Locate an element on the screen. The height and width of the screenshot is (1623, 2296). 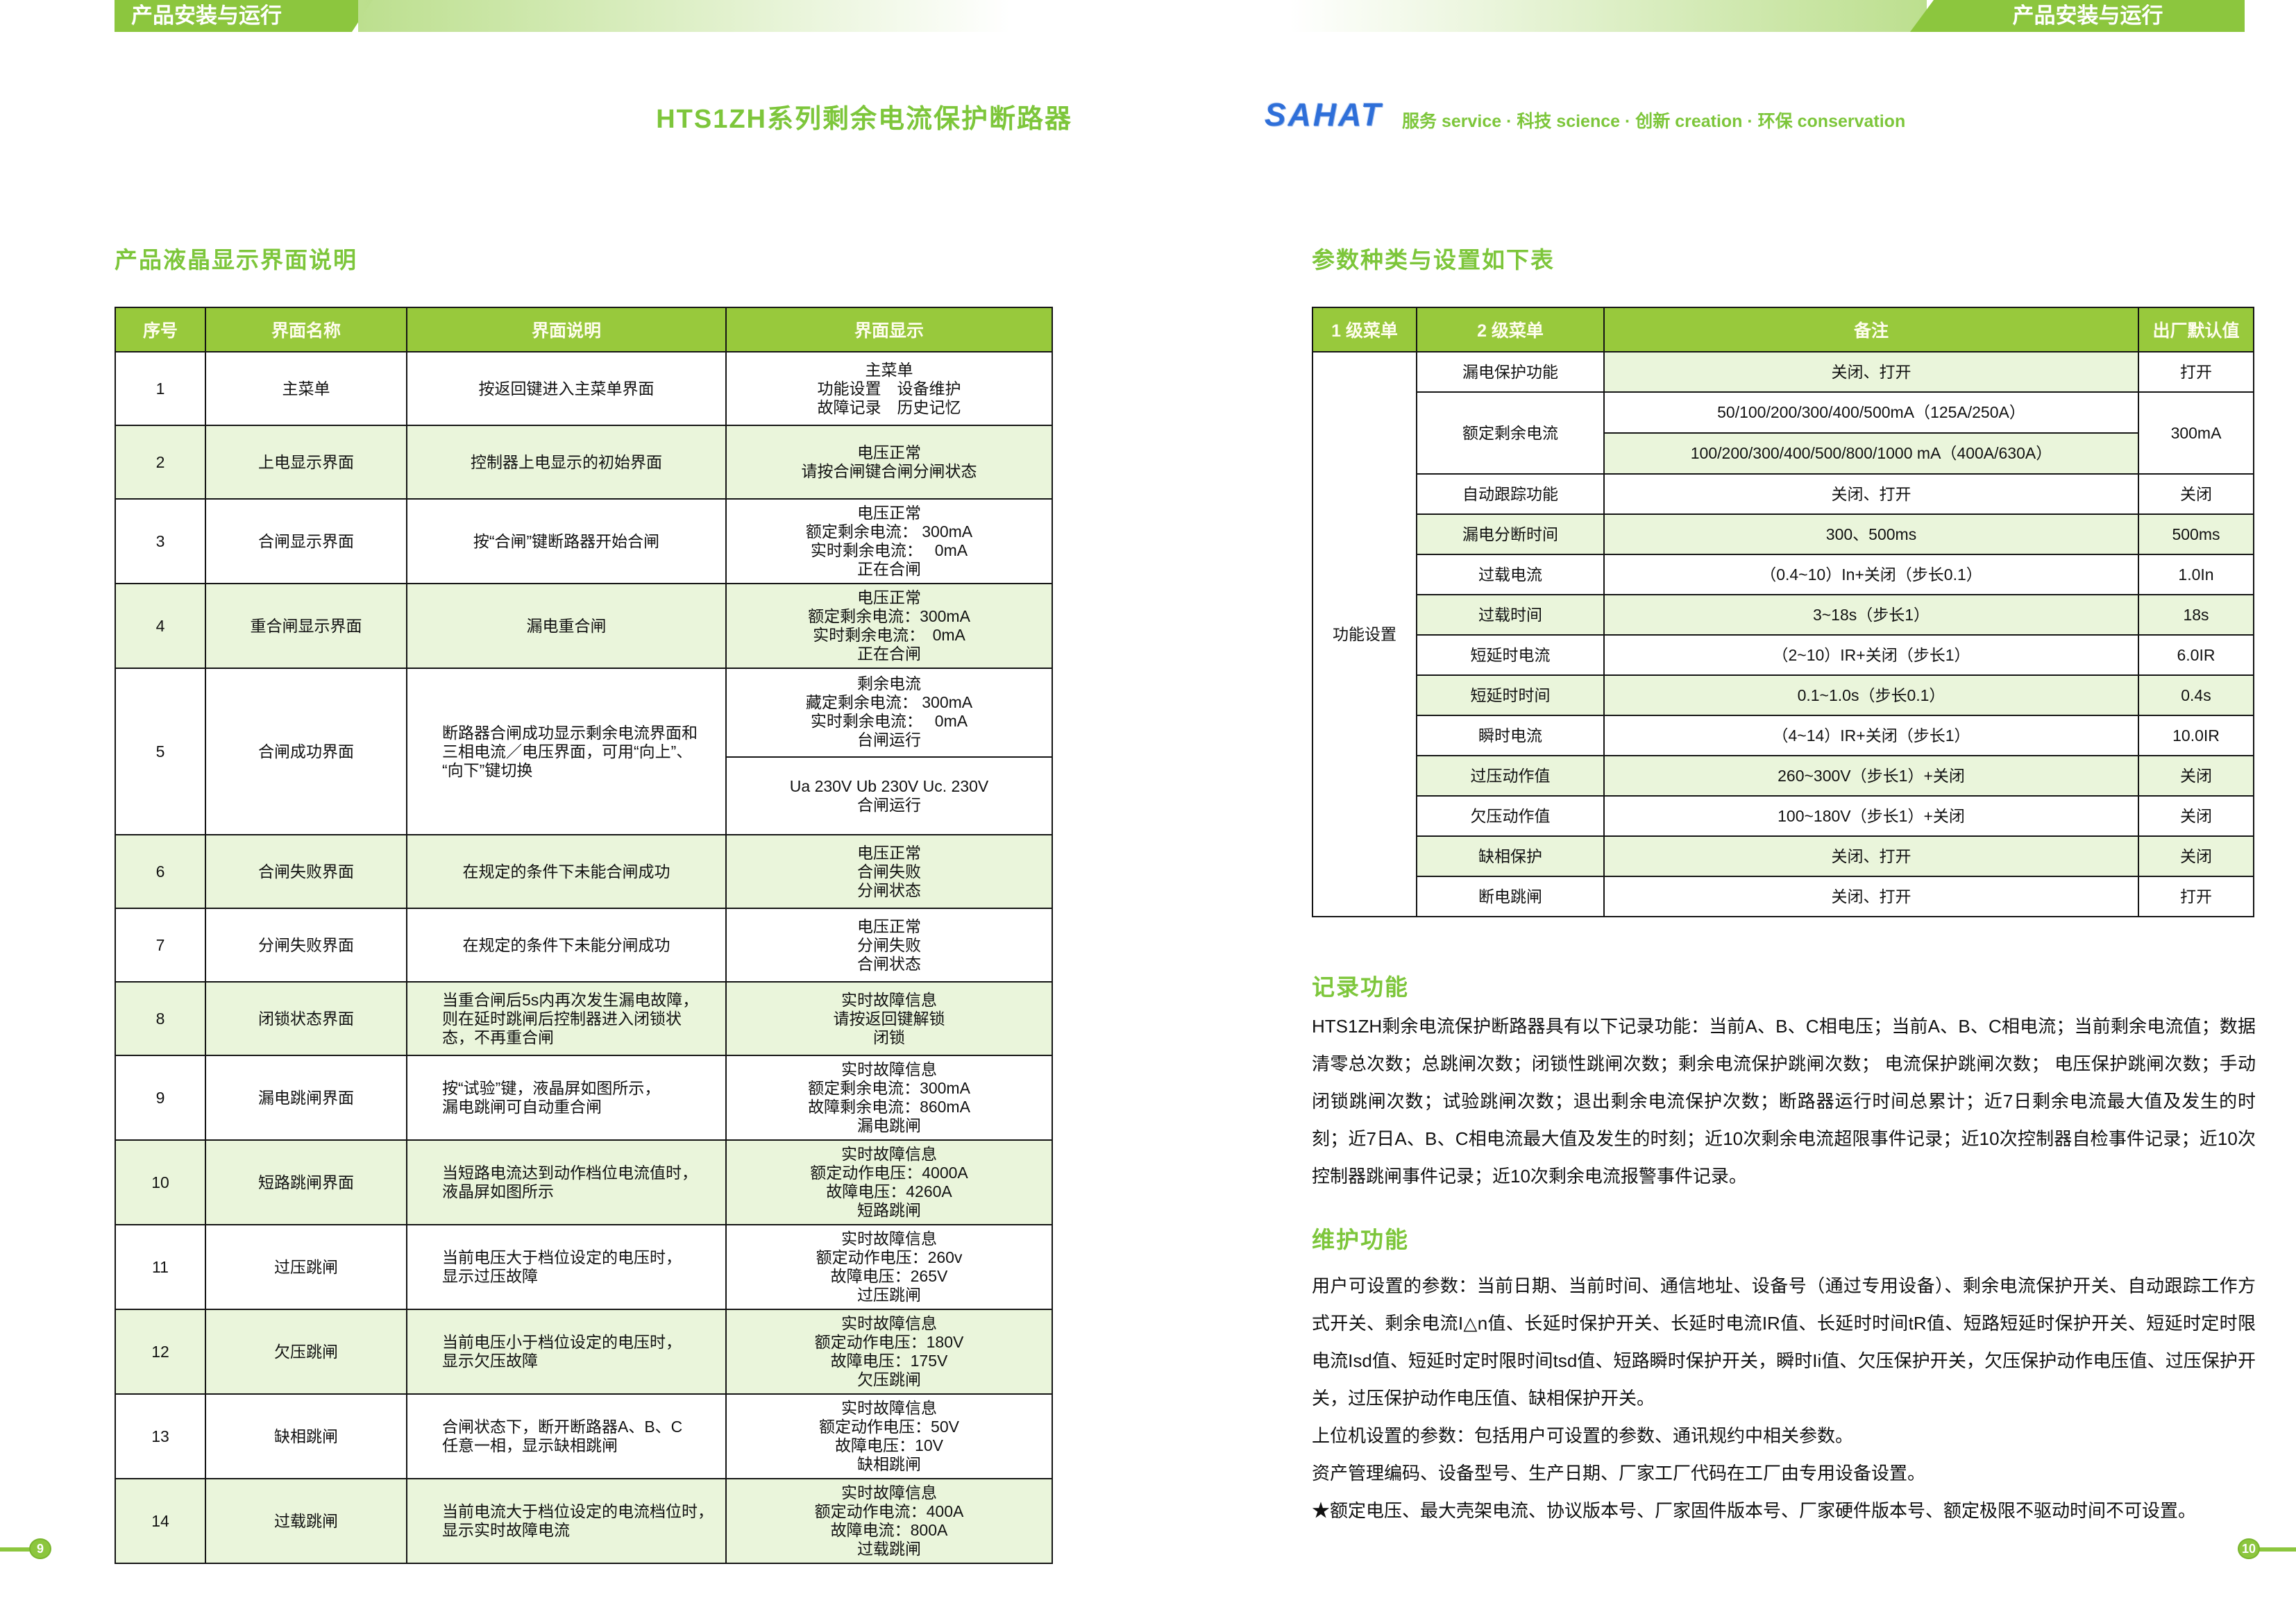
lcd-section-title: 产品液晶显示界面说明 is located at coordinates (236, 260).